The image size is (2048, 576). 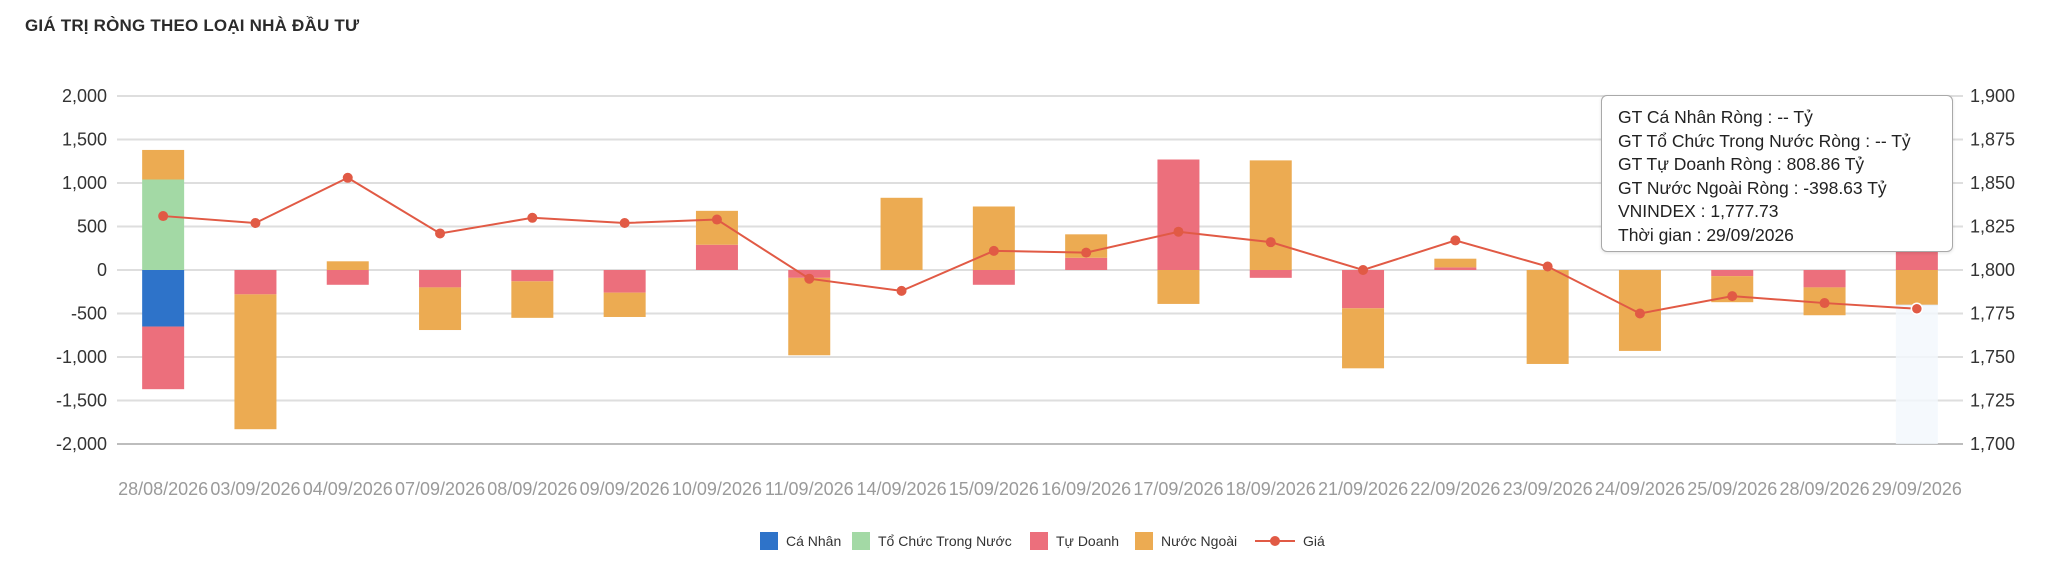 What do you see at coordinates (1732, 489) in the screenshot?
I see `x-tick-label: 25/09/2026` at bounding box center [1732, 489].